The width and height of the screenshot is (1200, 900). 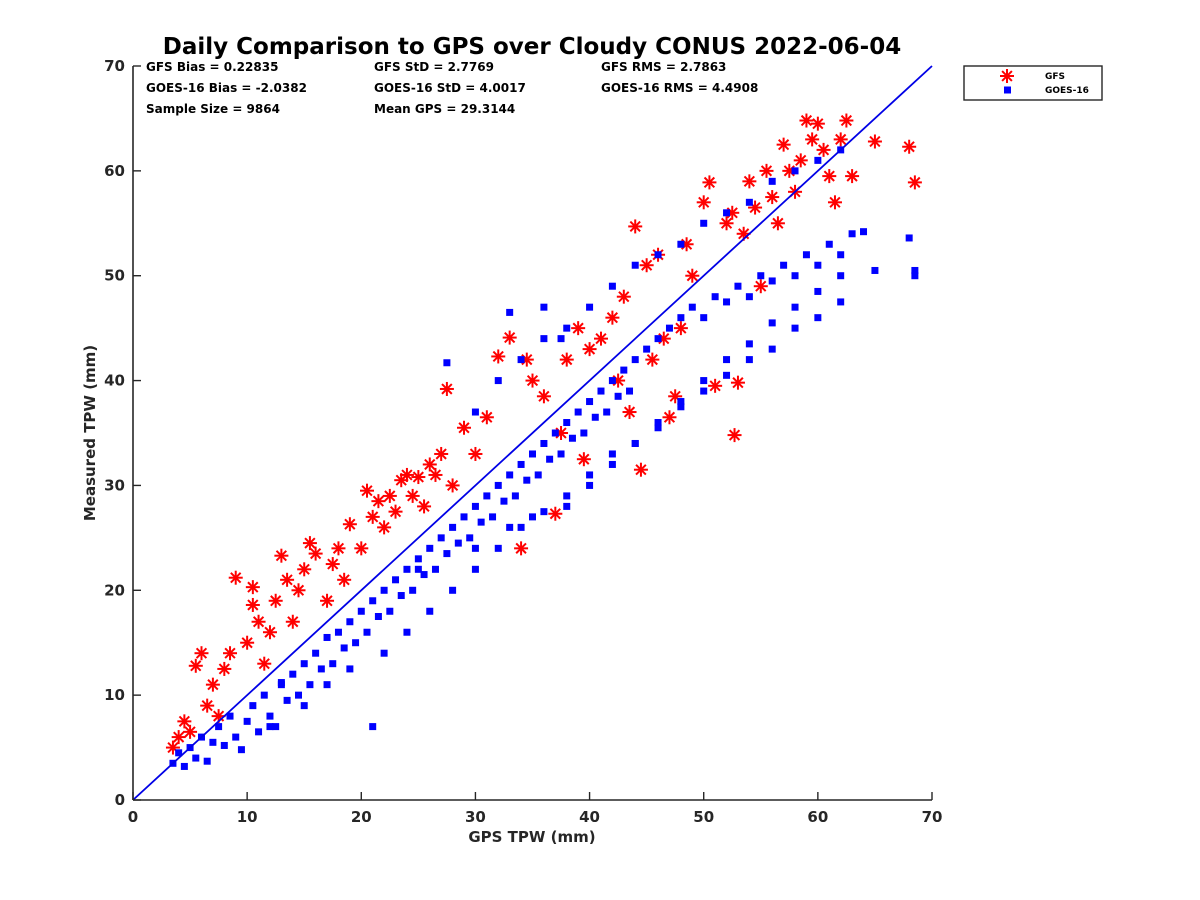 What do you see at coordinates (663, 67) in the screenshot?
I see `stat-text: GFS RMS = 2.7863` at bounding box center [663, 67].